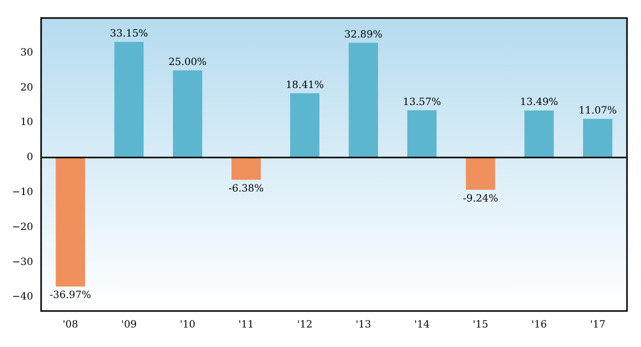 The height and width of the screenshot is (347, 641). What do you see at coordinates (539, 102) in the screenshot?
I see `data-label: 13.49%` at bounding box center [539, 102].